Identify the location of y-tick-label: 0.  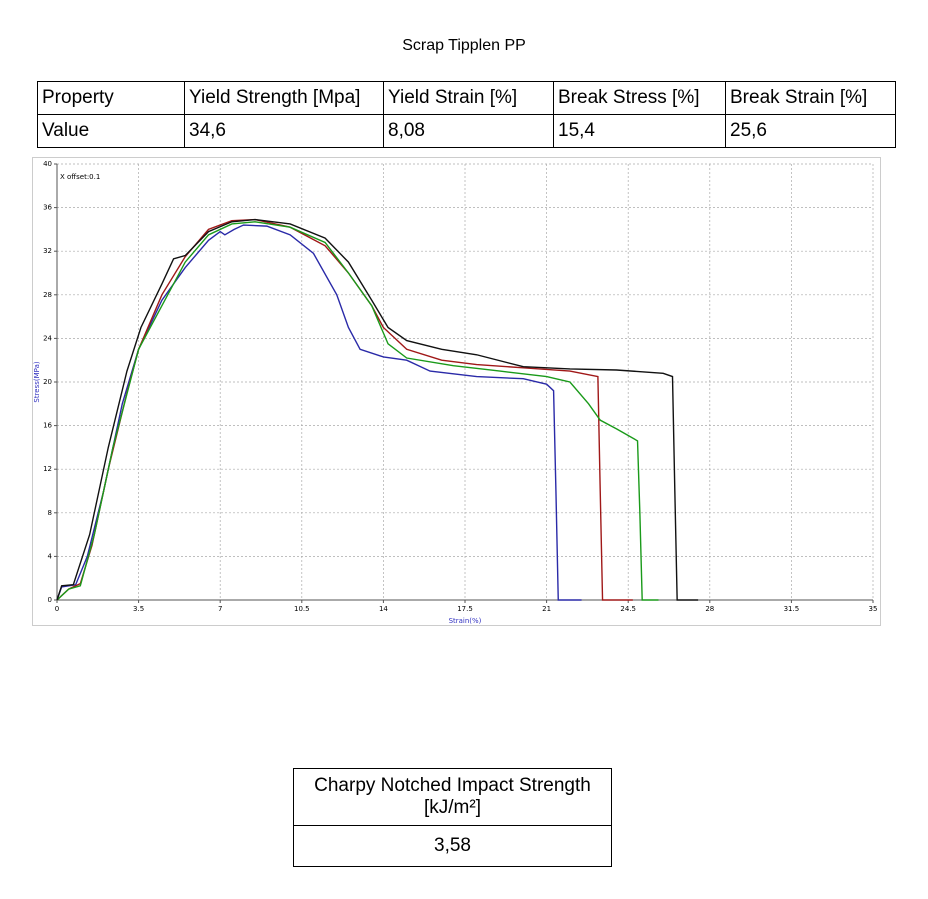
(50, 600).